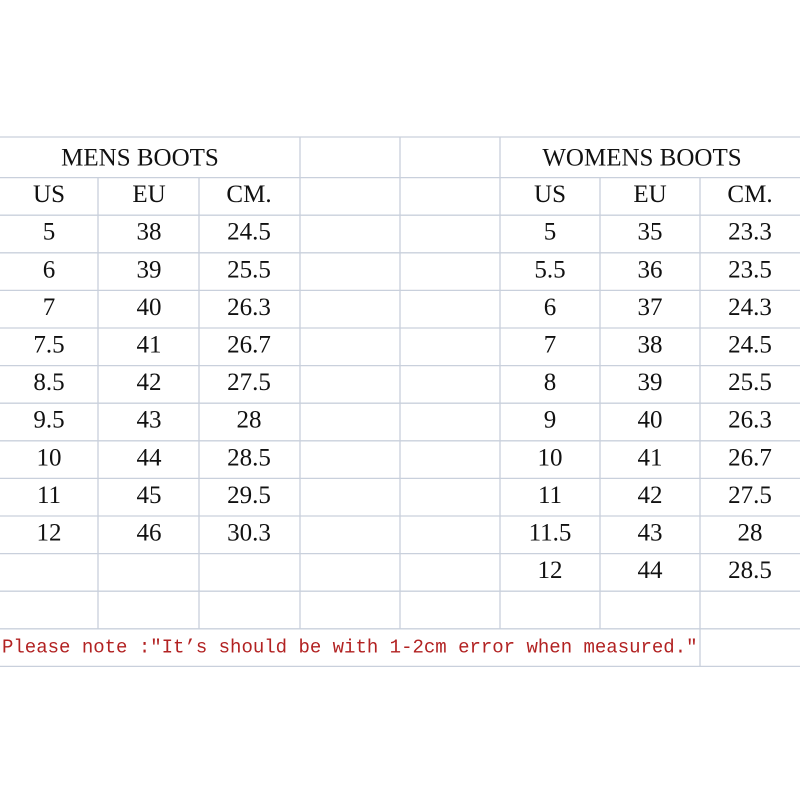  Describe the element at coordinates (249, 533) in the screenshot. I see `cell: 30.3` at that location.